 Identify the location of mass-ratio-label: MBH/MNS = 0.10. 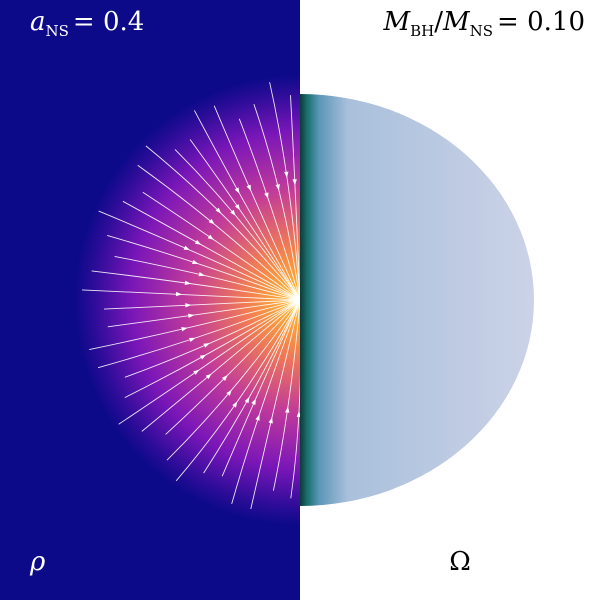
(484, 23).